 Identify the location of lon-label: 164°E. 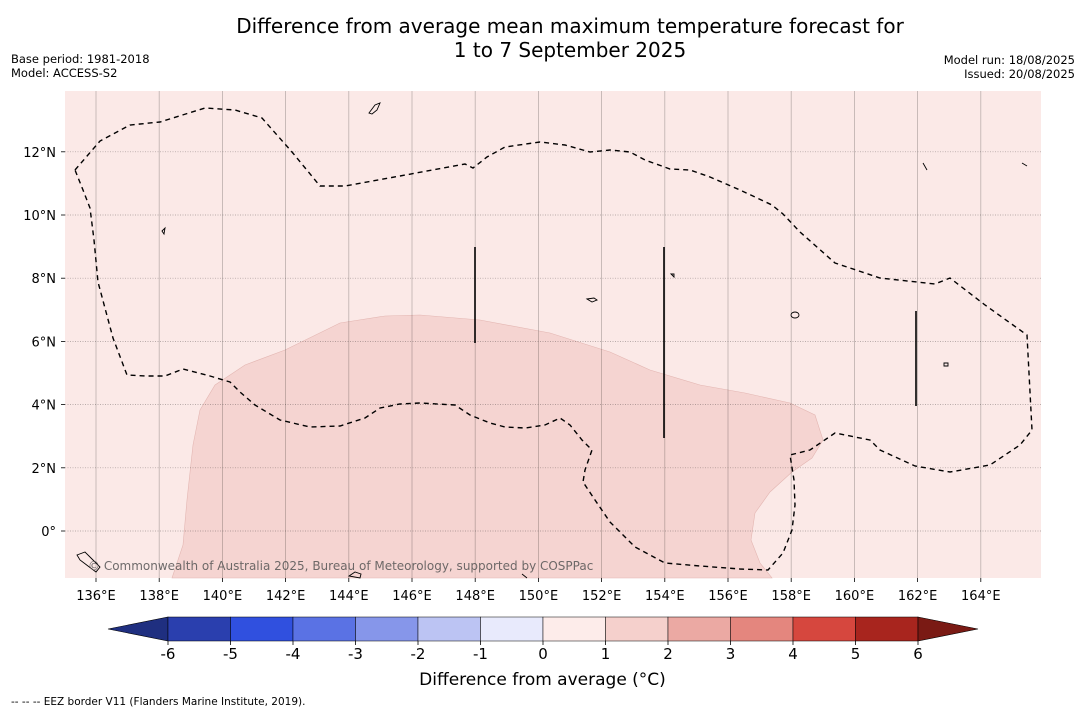
(981, 596).